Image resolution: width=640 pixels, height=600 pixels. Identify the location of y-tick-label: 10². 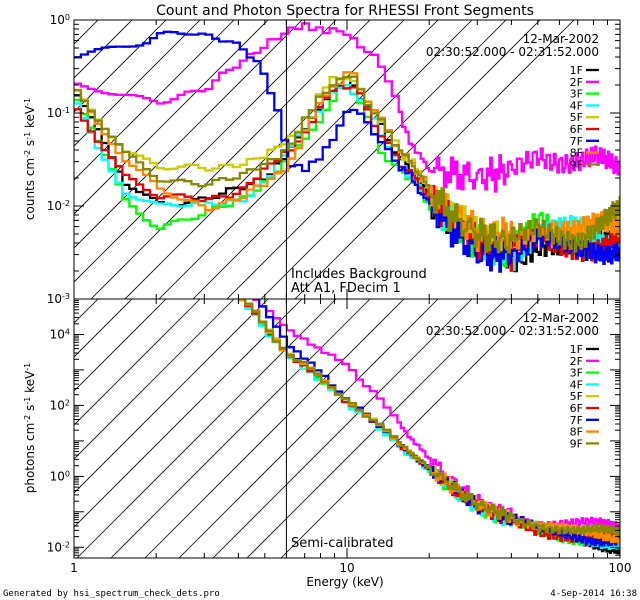
(60, 405).